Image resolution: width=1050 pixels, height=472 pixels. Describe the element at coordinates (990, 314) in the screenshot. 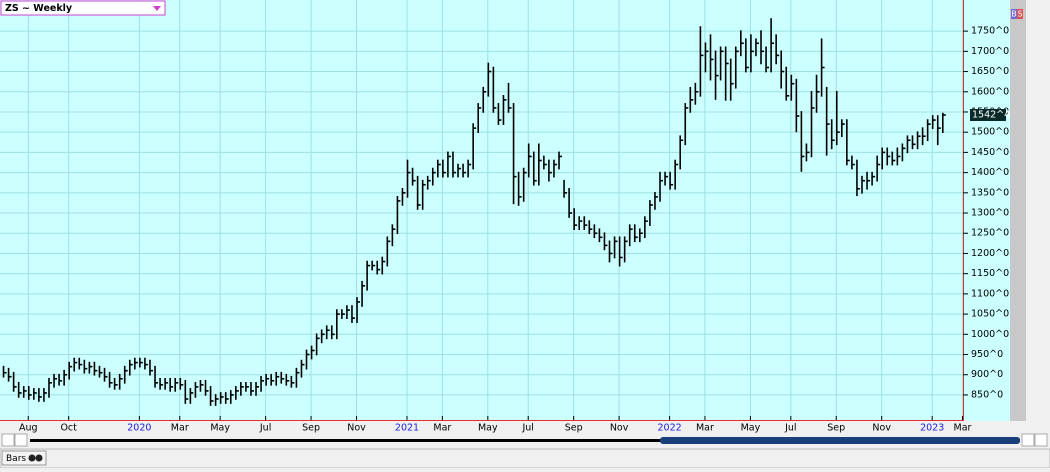

I see `y-tick-label: 1050^0` at that location.